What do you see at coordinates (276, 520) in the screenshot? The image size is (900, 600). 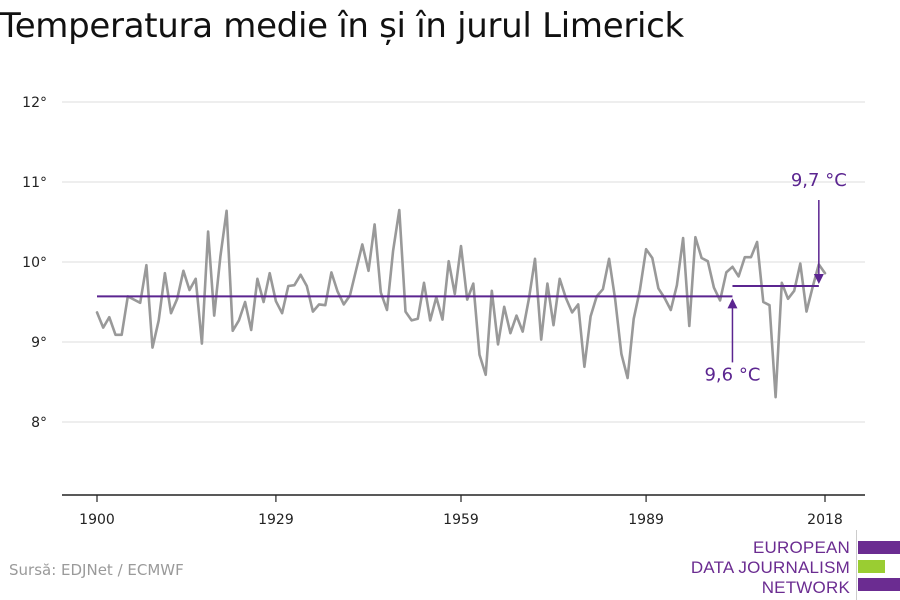 I see `x-tick-label: 1929` at bounding box center [276, 520].